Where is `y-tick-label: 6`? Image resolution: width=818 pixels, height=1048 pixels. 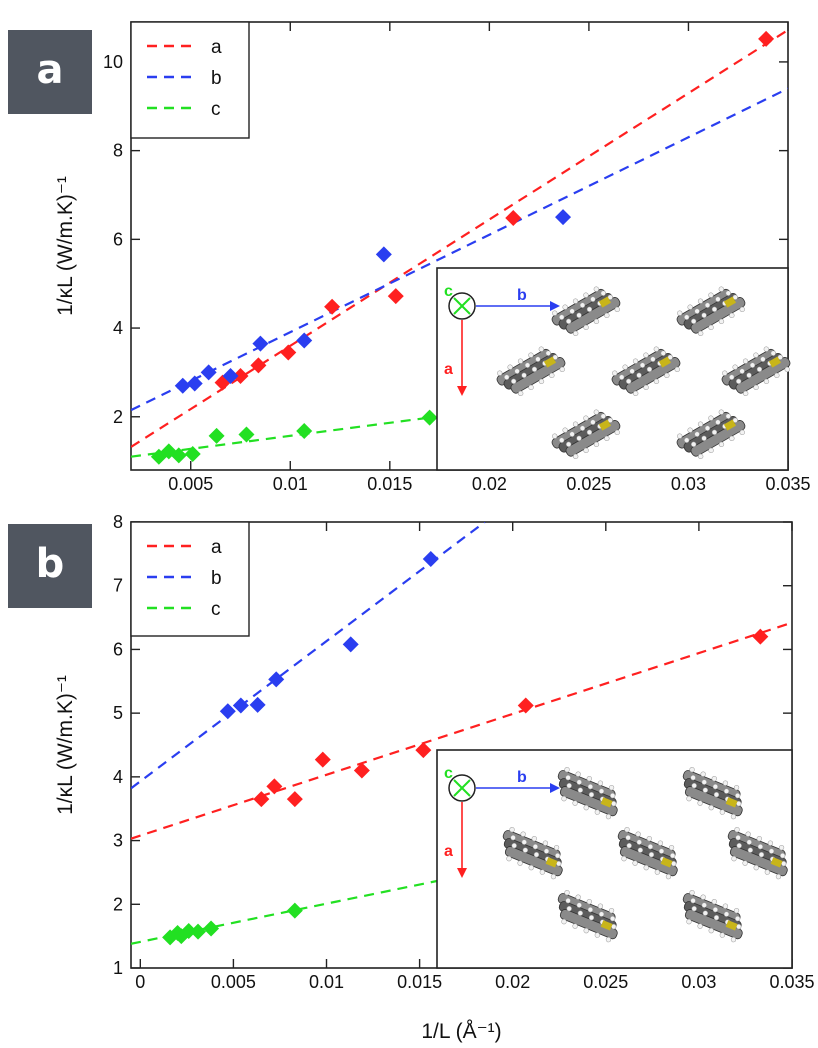
y-tick-label: 6 is located at coordinates (118, 649).